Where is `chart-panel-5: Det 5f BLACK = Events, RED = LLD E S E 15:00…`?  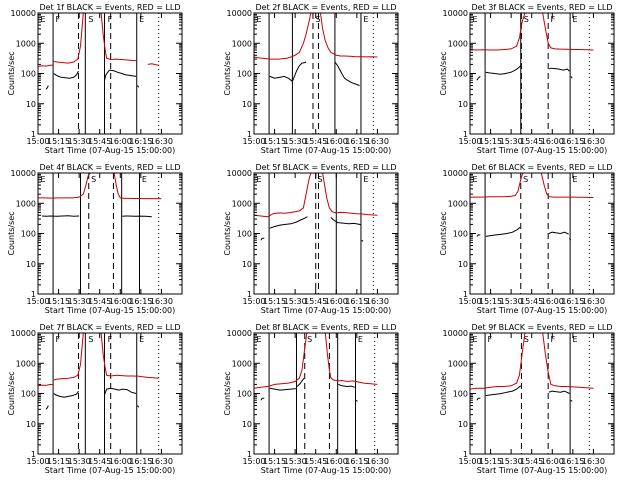 chart-panel-5: Det 5f BLACK = Events, RED = LLD E S E 15:00… is located at coordinates (311, 239).